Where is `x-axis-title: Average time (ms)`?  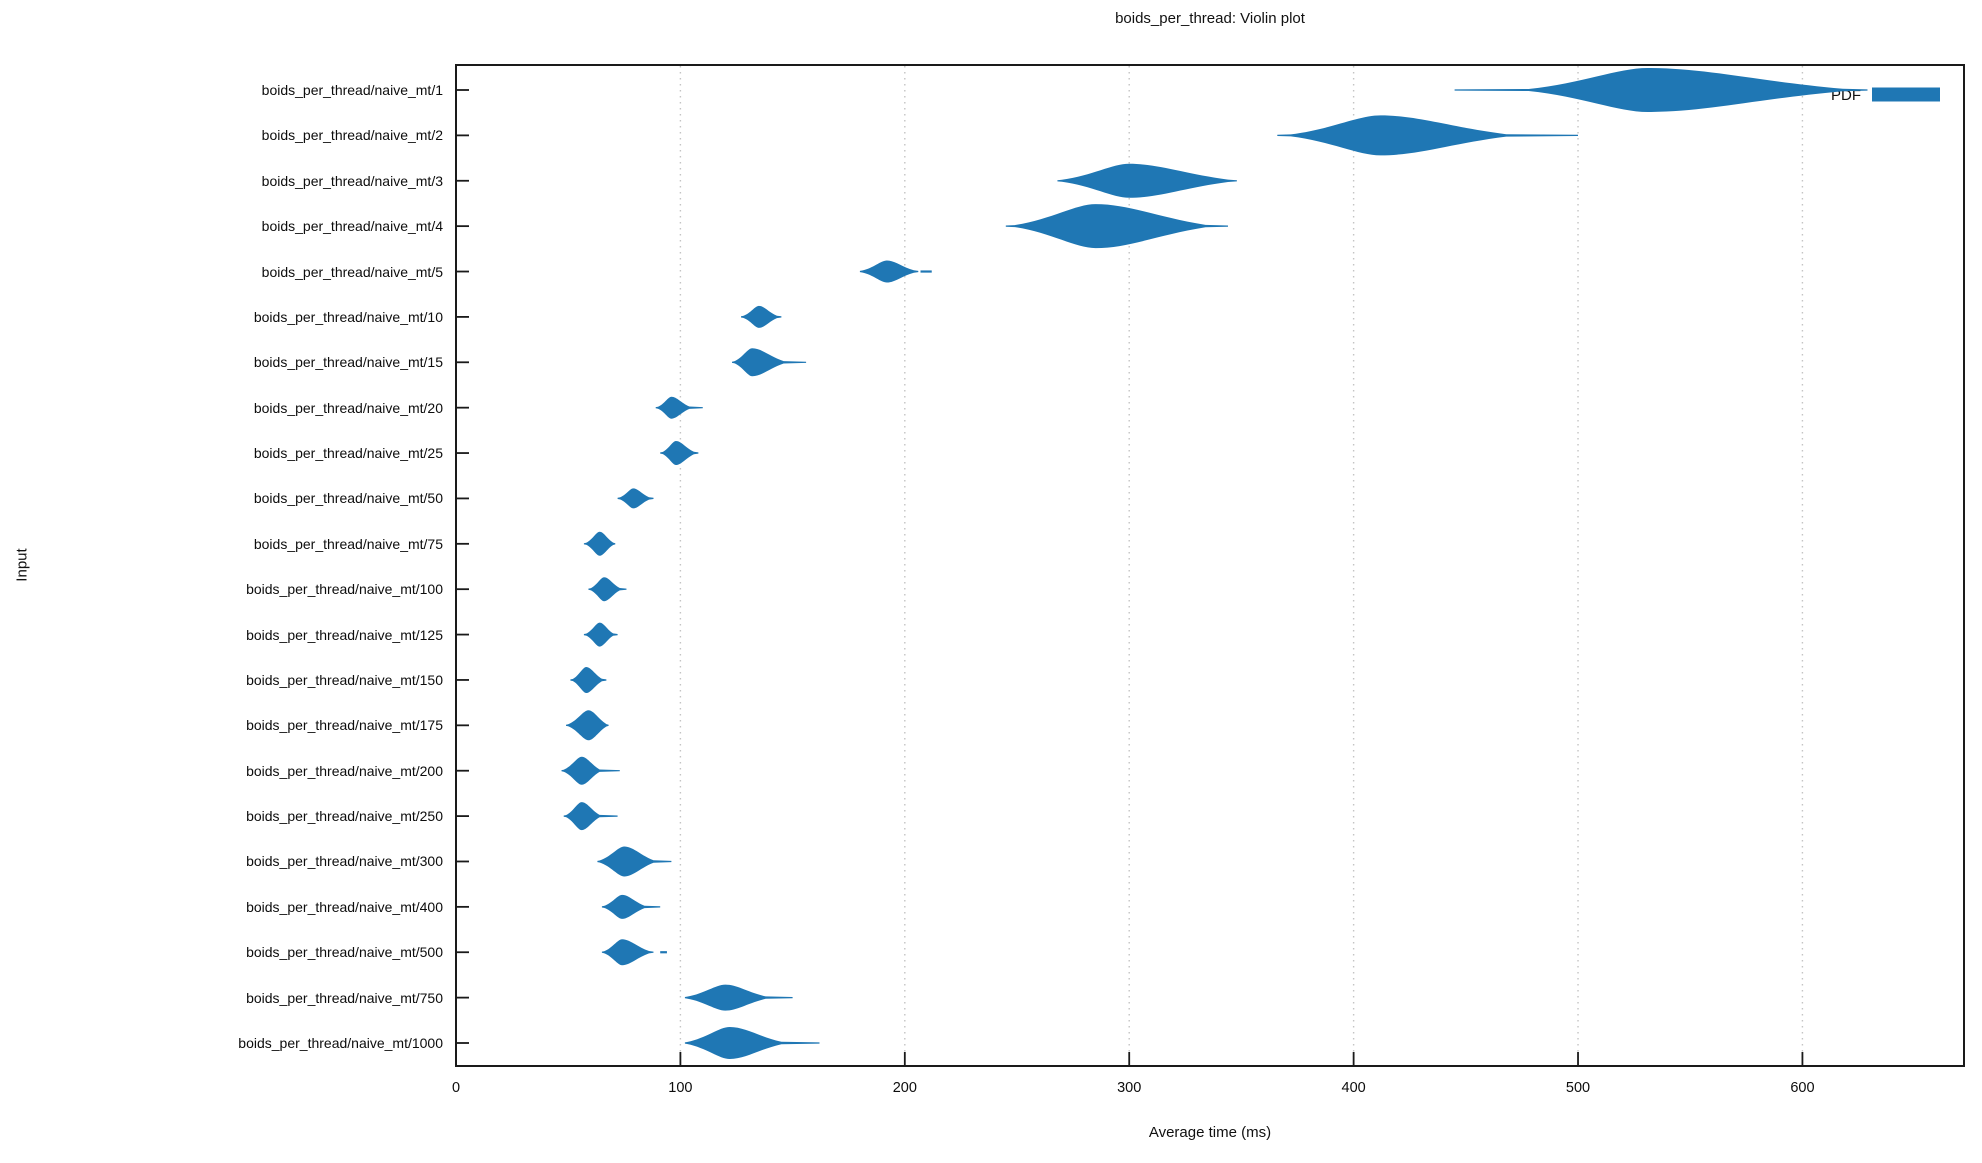 x-axis-title: Average time (ms) is located at coordinates (1210, 1132).